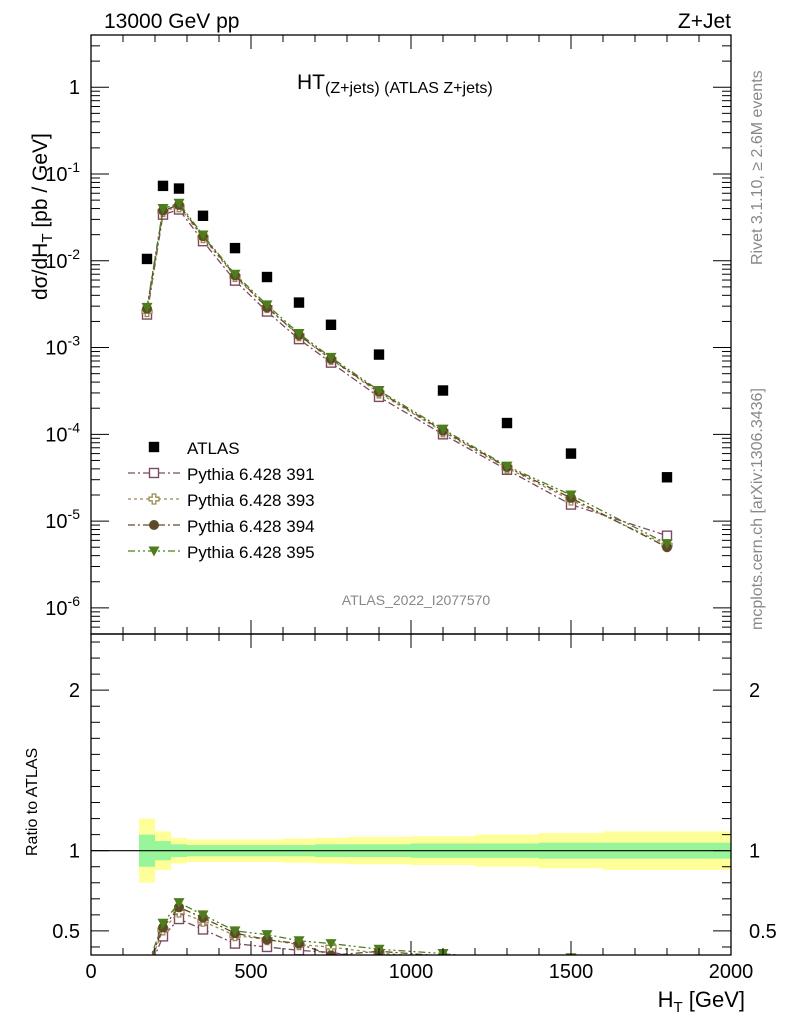 The height and width of the screenshot is (1024, 786). Describe the element at coordinates (74, 691) in the screenshot. I see `ratio-y-tick-label: 2` at that location.